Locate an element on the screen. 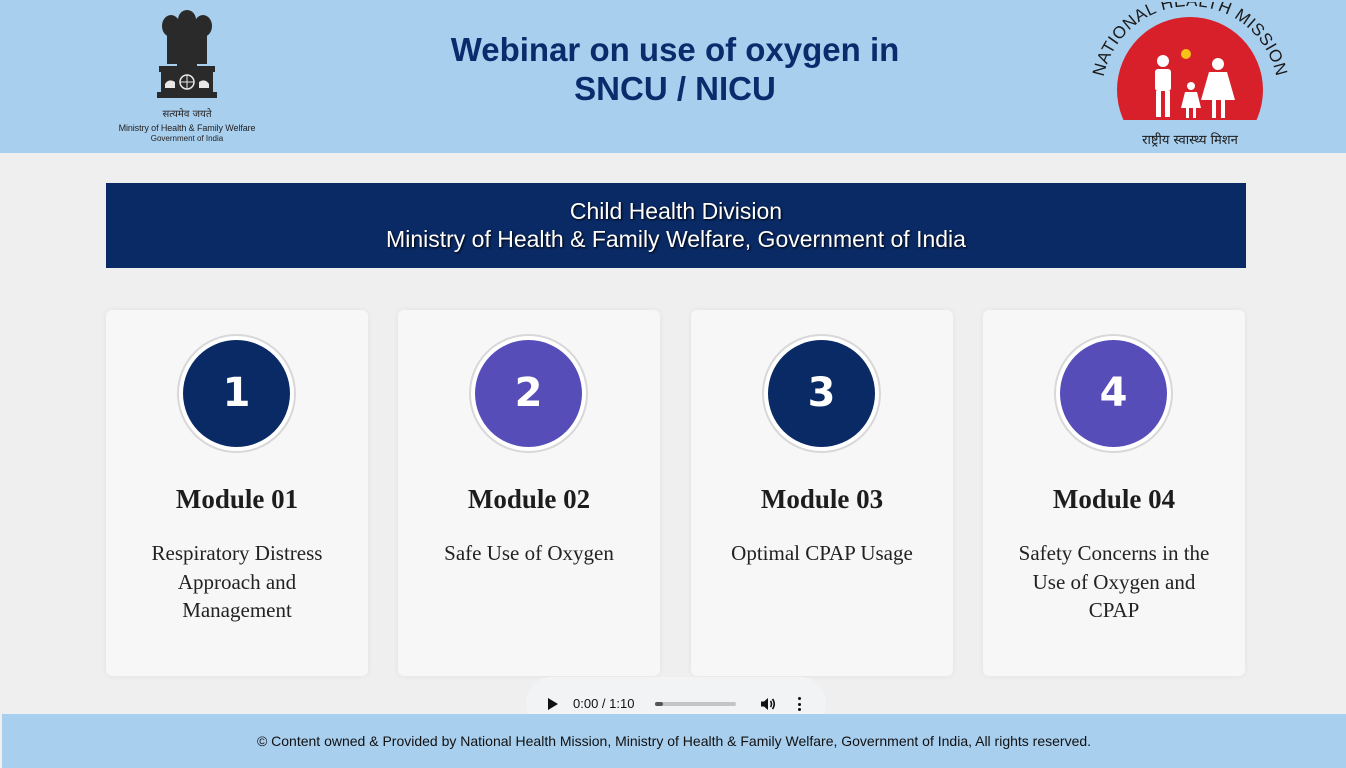 The image size is (1346, 768). banner-division-label: Child Health Division is located at coordinates (676, 211).